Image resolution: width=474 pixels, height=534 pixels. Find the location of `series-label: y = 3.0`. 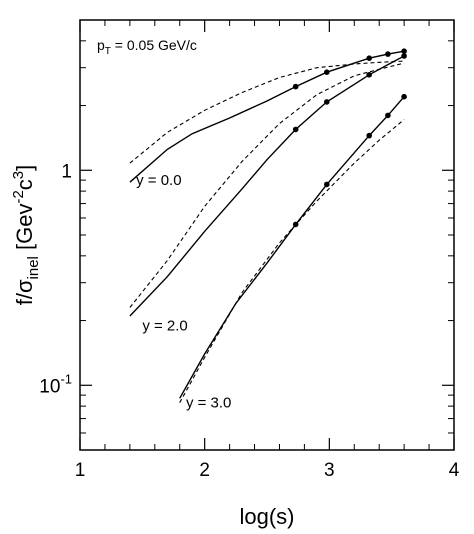

series-label: y = 3.0 is located at coordinates (208, 403).